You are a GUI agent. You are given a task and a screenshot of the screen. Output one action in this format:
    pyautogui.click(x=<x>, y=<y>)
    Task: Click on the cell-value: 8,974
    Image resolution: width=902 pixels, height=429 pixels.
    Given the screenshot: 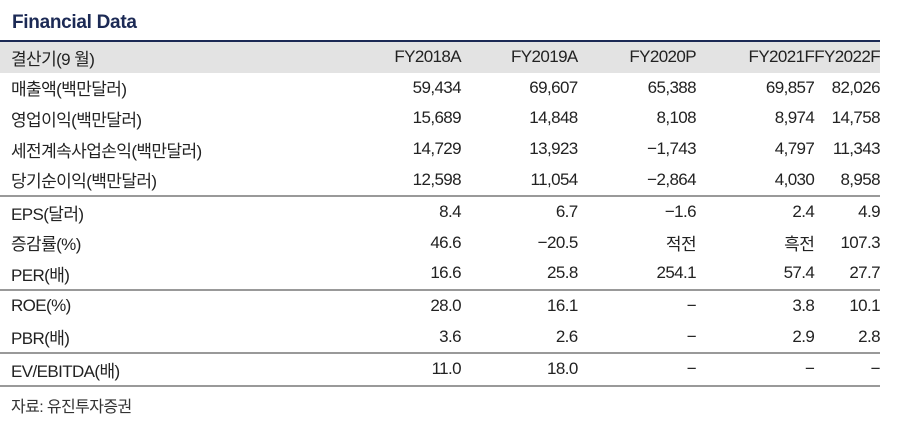 What is the action you would take?
    pyautogui.click(x=794, y=118)
    